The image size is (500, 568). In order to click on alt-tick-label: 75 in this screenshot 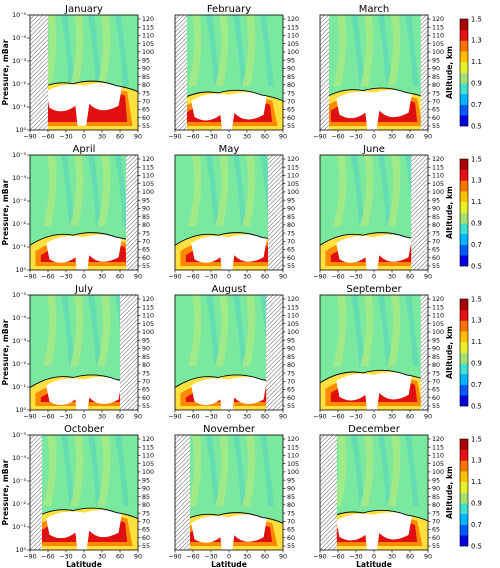, I will do `click(291, 513)`.